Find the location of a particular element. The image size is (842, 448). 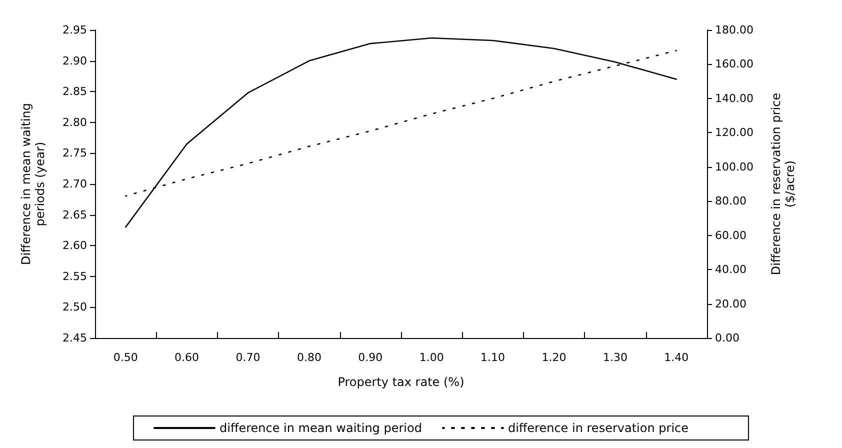

y2-tick-label: 0.00 is located at coordinates (727, 338).